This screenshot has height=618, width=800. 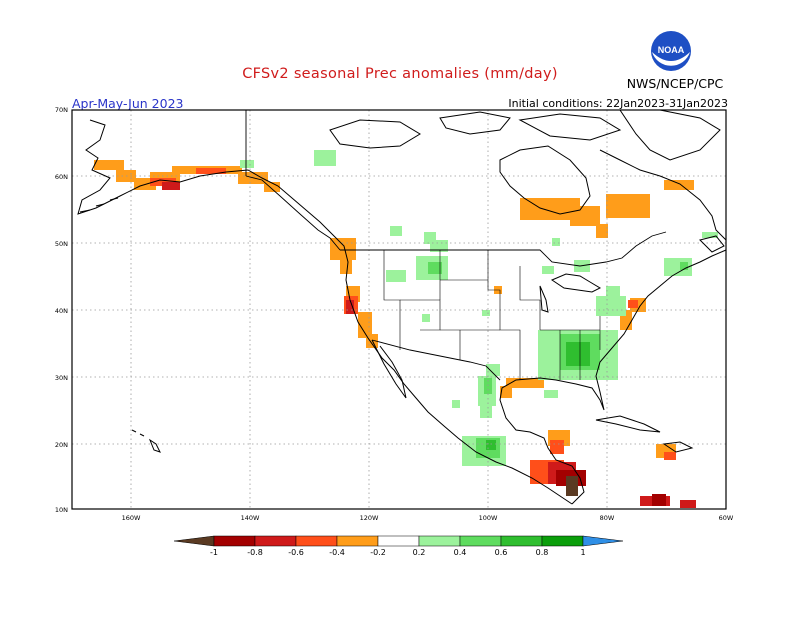 What do you see at coordinates (501, 552) in the screenshot?
I see `legend-label: 0.6` at bounding box center [501, 552].